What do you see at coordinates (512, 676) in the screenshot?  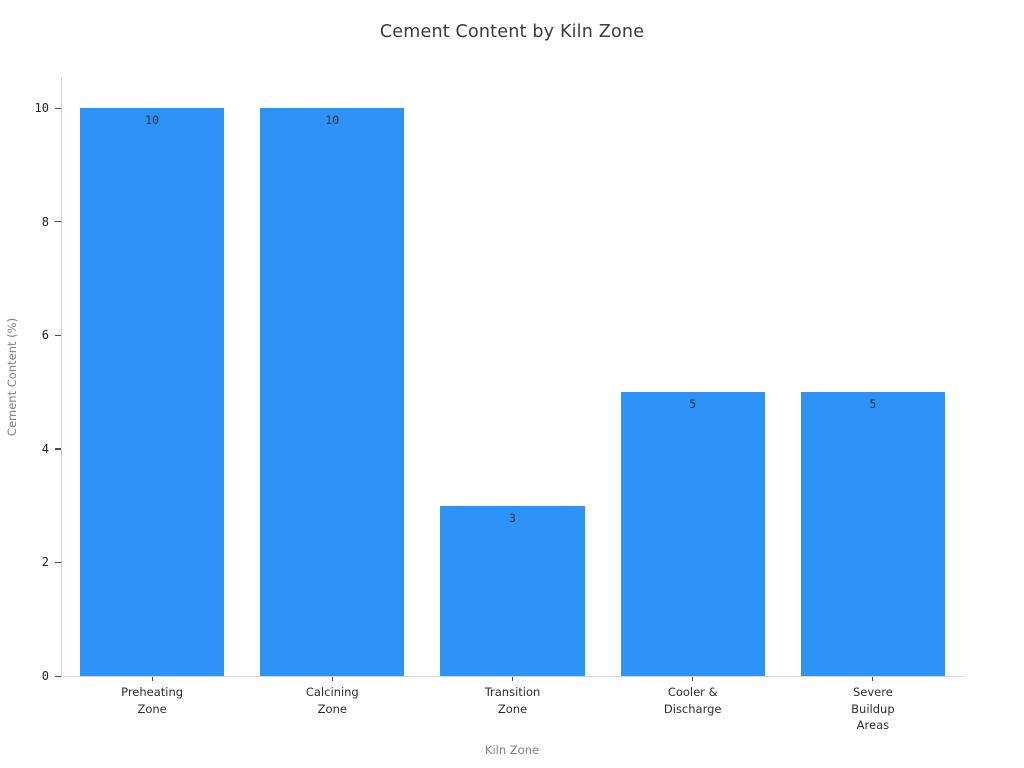 I see `x-axis-spine` at bounding box center [512, 676].